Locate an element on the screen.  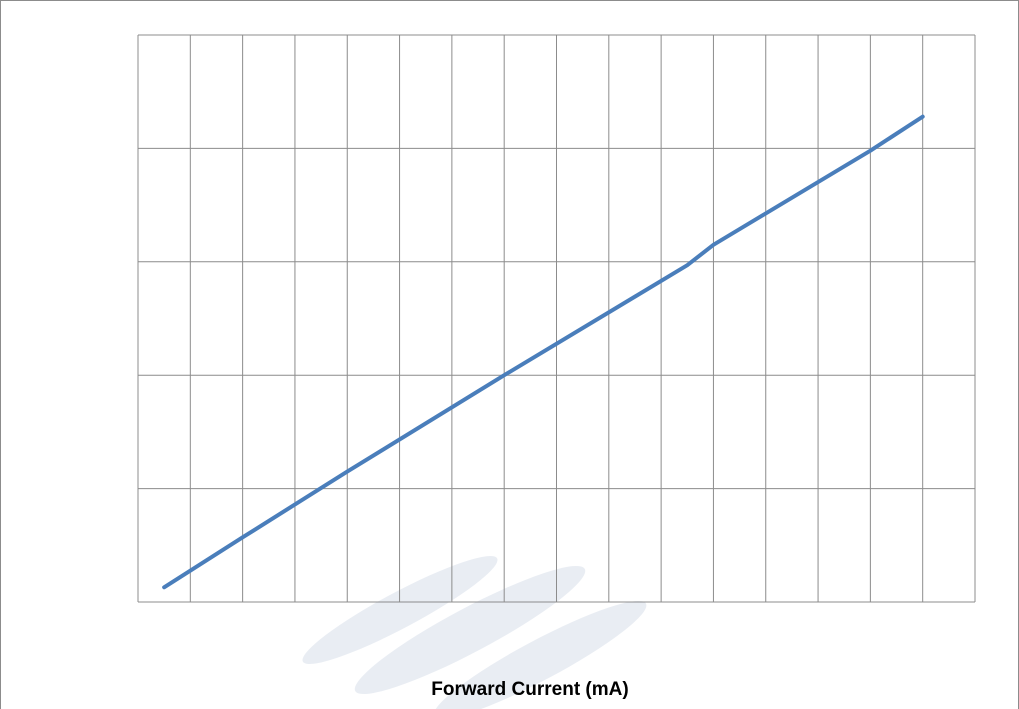
watermark is located at coordinates (474, 632).